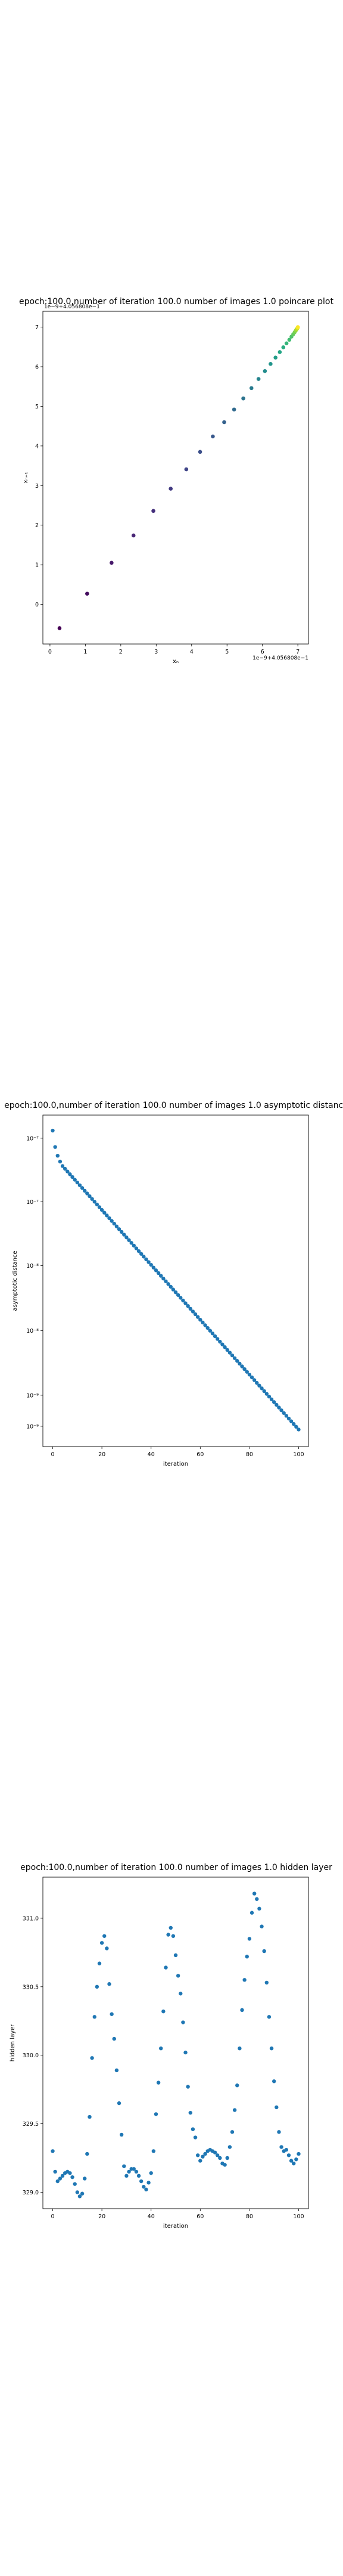 The width and height of the screenshot is (343, 2576). I want to click on y-tick-labels: 0 1 2 3 4 5 6 7, so click(39, 466).